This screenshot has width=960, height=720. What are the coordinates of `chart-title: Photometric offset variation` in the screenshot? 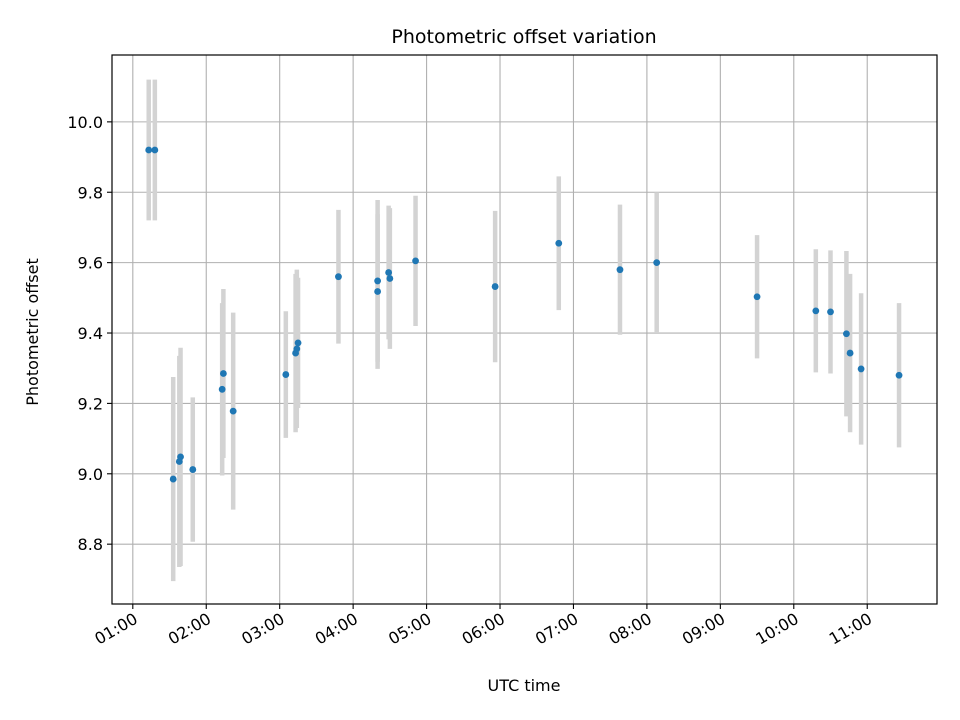 It's located at (523, 37).